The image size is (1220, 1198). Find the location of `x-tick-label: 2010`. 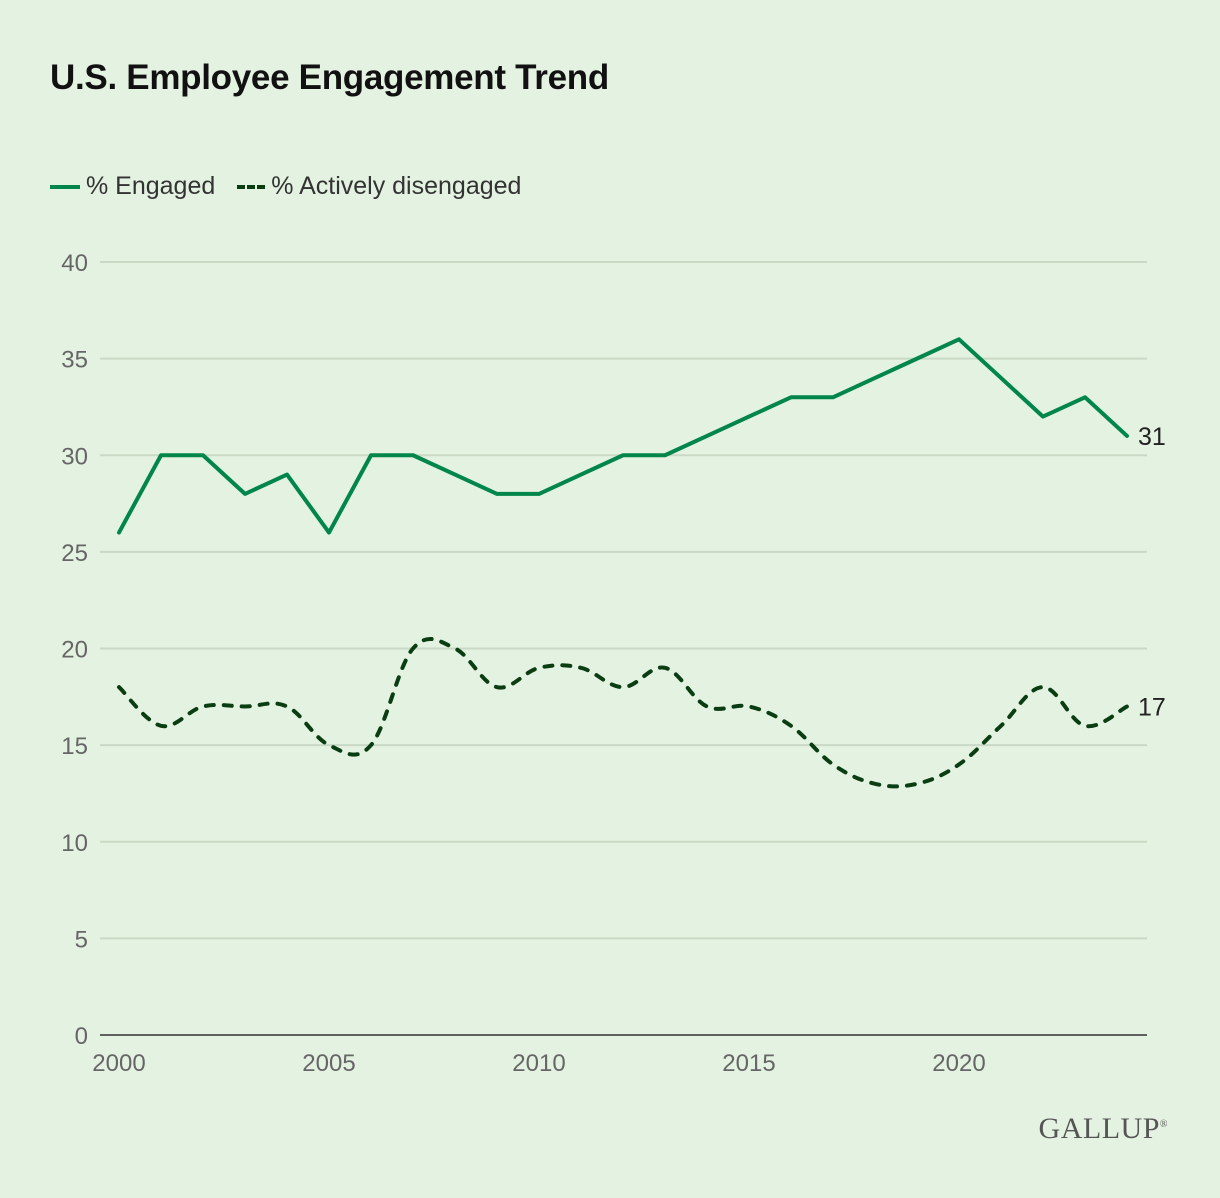

x-tick-label: 2010 is located at coordinates (538, 1063).